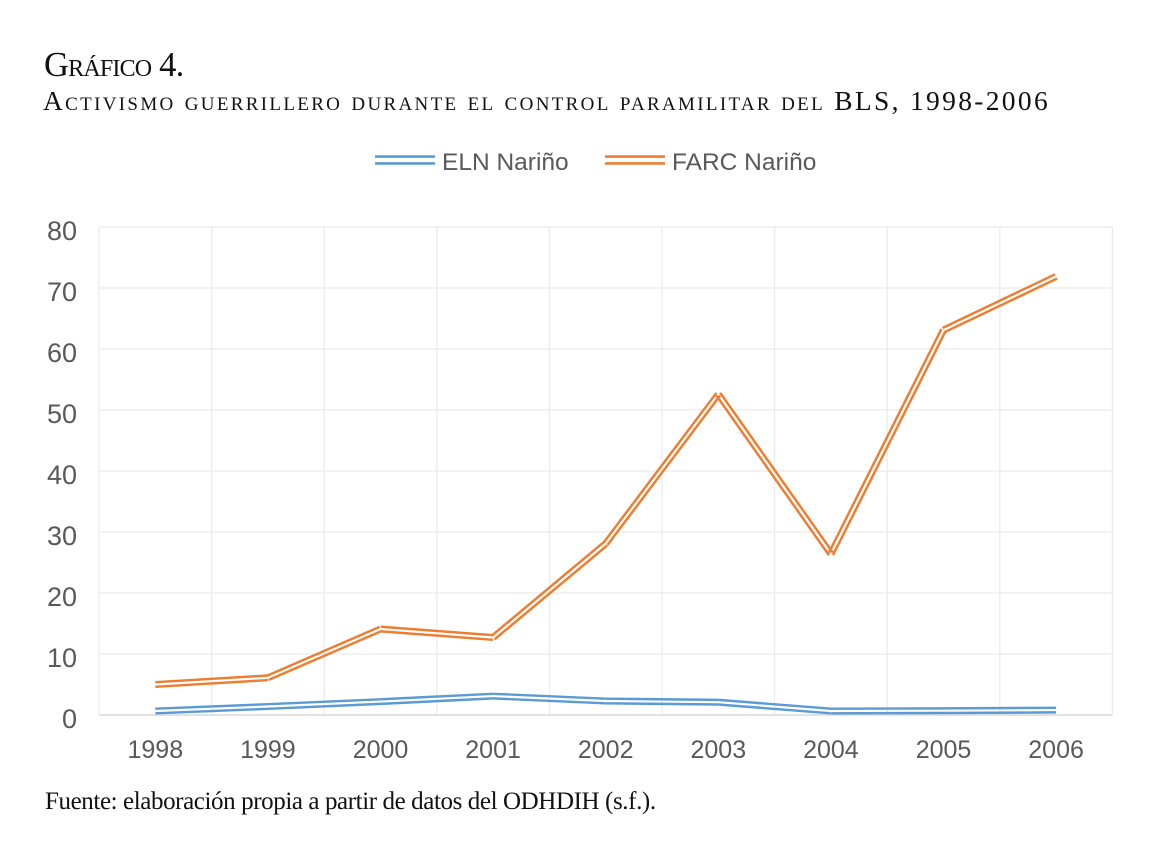  I want to click on svg-text: 1998, so click(155, 750).